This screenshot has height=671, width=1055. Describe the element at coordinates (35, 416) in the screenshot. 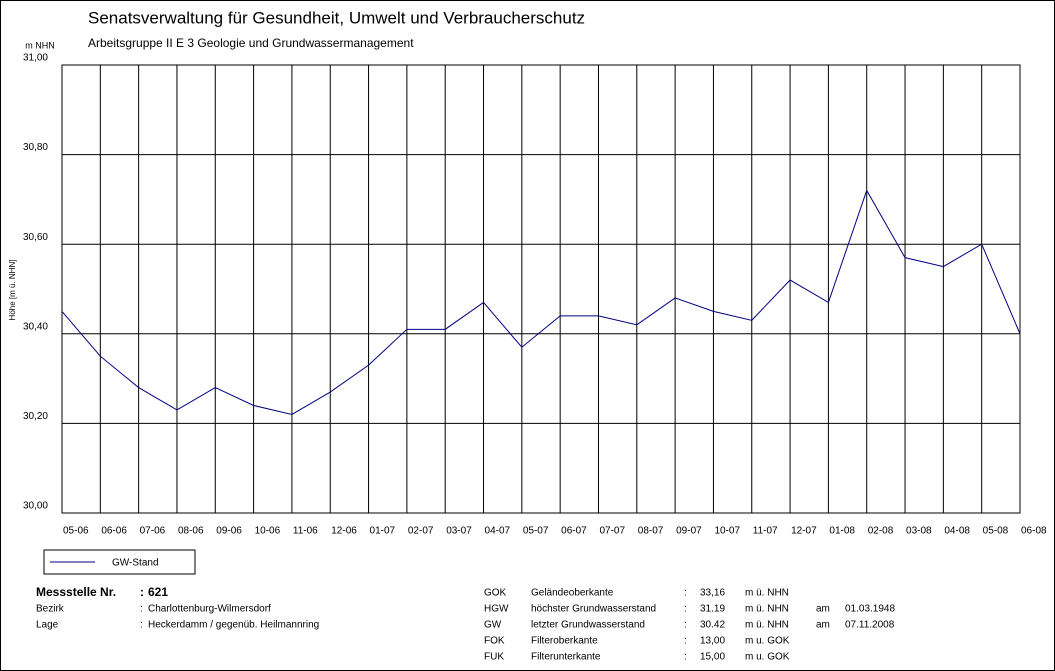

I see `y-tick-label: 30,20` at that location.